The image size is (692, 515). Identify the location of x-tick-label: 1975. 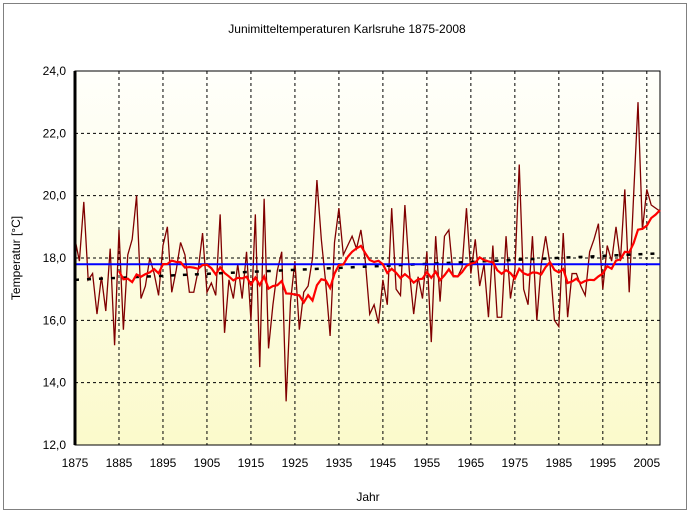
(514, 463).